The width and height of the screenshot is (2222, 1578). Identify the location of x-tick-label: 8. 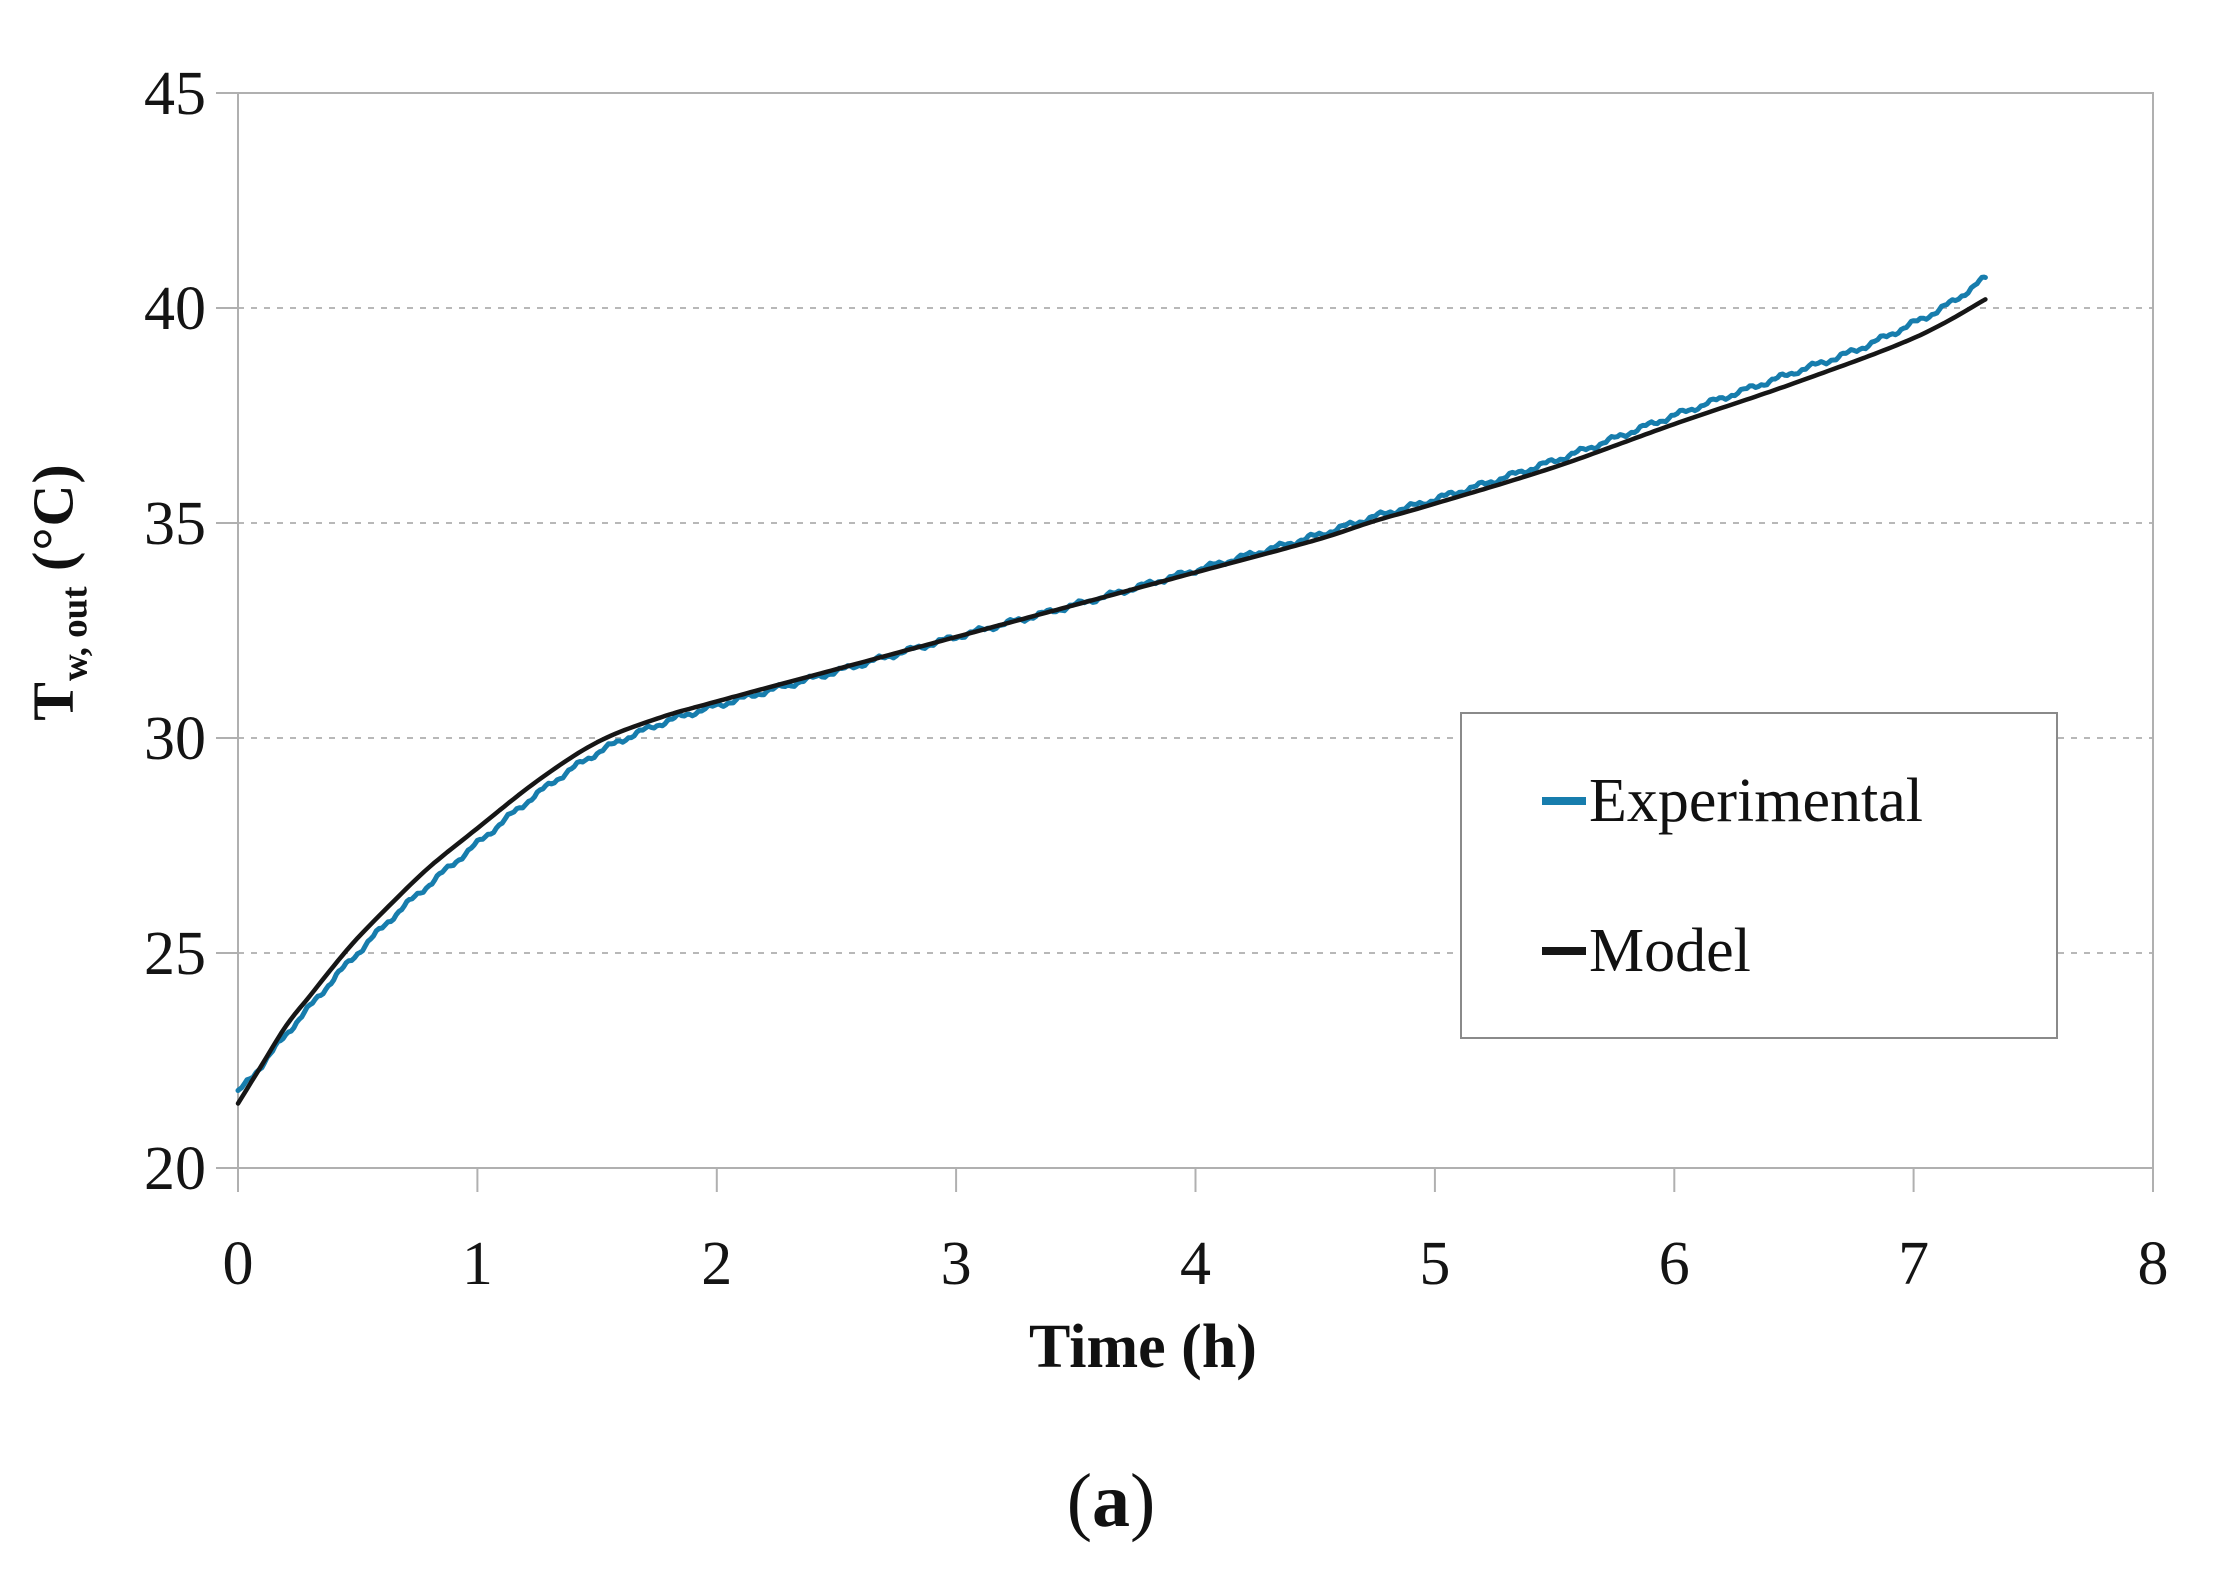
(2153, 1264).